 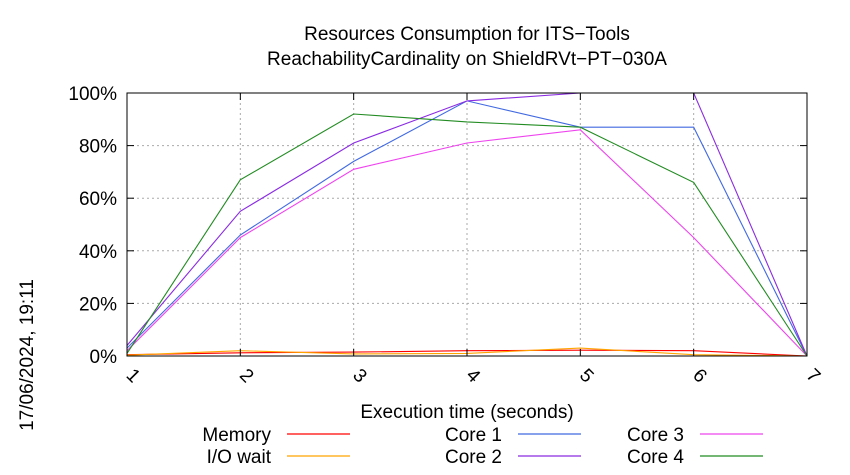 What do you see at coordinates (466, 412) in the screenshot?
I see `x-axis-label: Execution time (seconds)` at bounding box center [466, 412].